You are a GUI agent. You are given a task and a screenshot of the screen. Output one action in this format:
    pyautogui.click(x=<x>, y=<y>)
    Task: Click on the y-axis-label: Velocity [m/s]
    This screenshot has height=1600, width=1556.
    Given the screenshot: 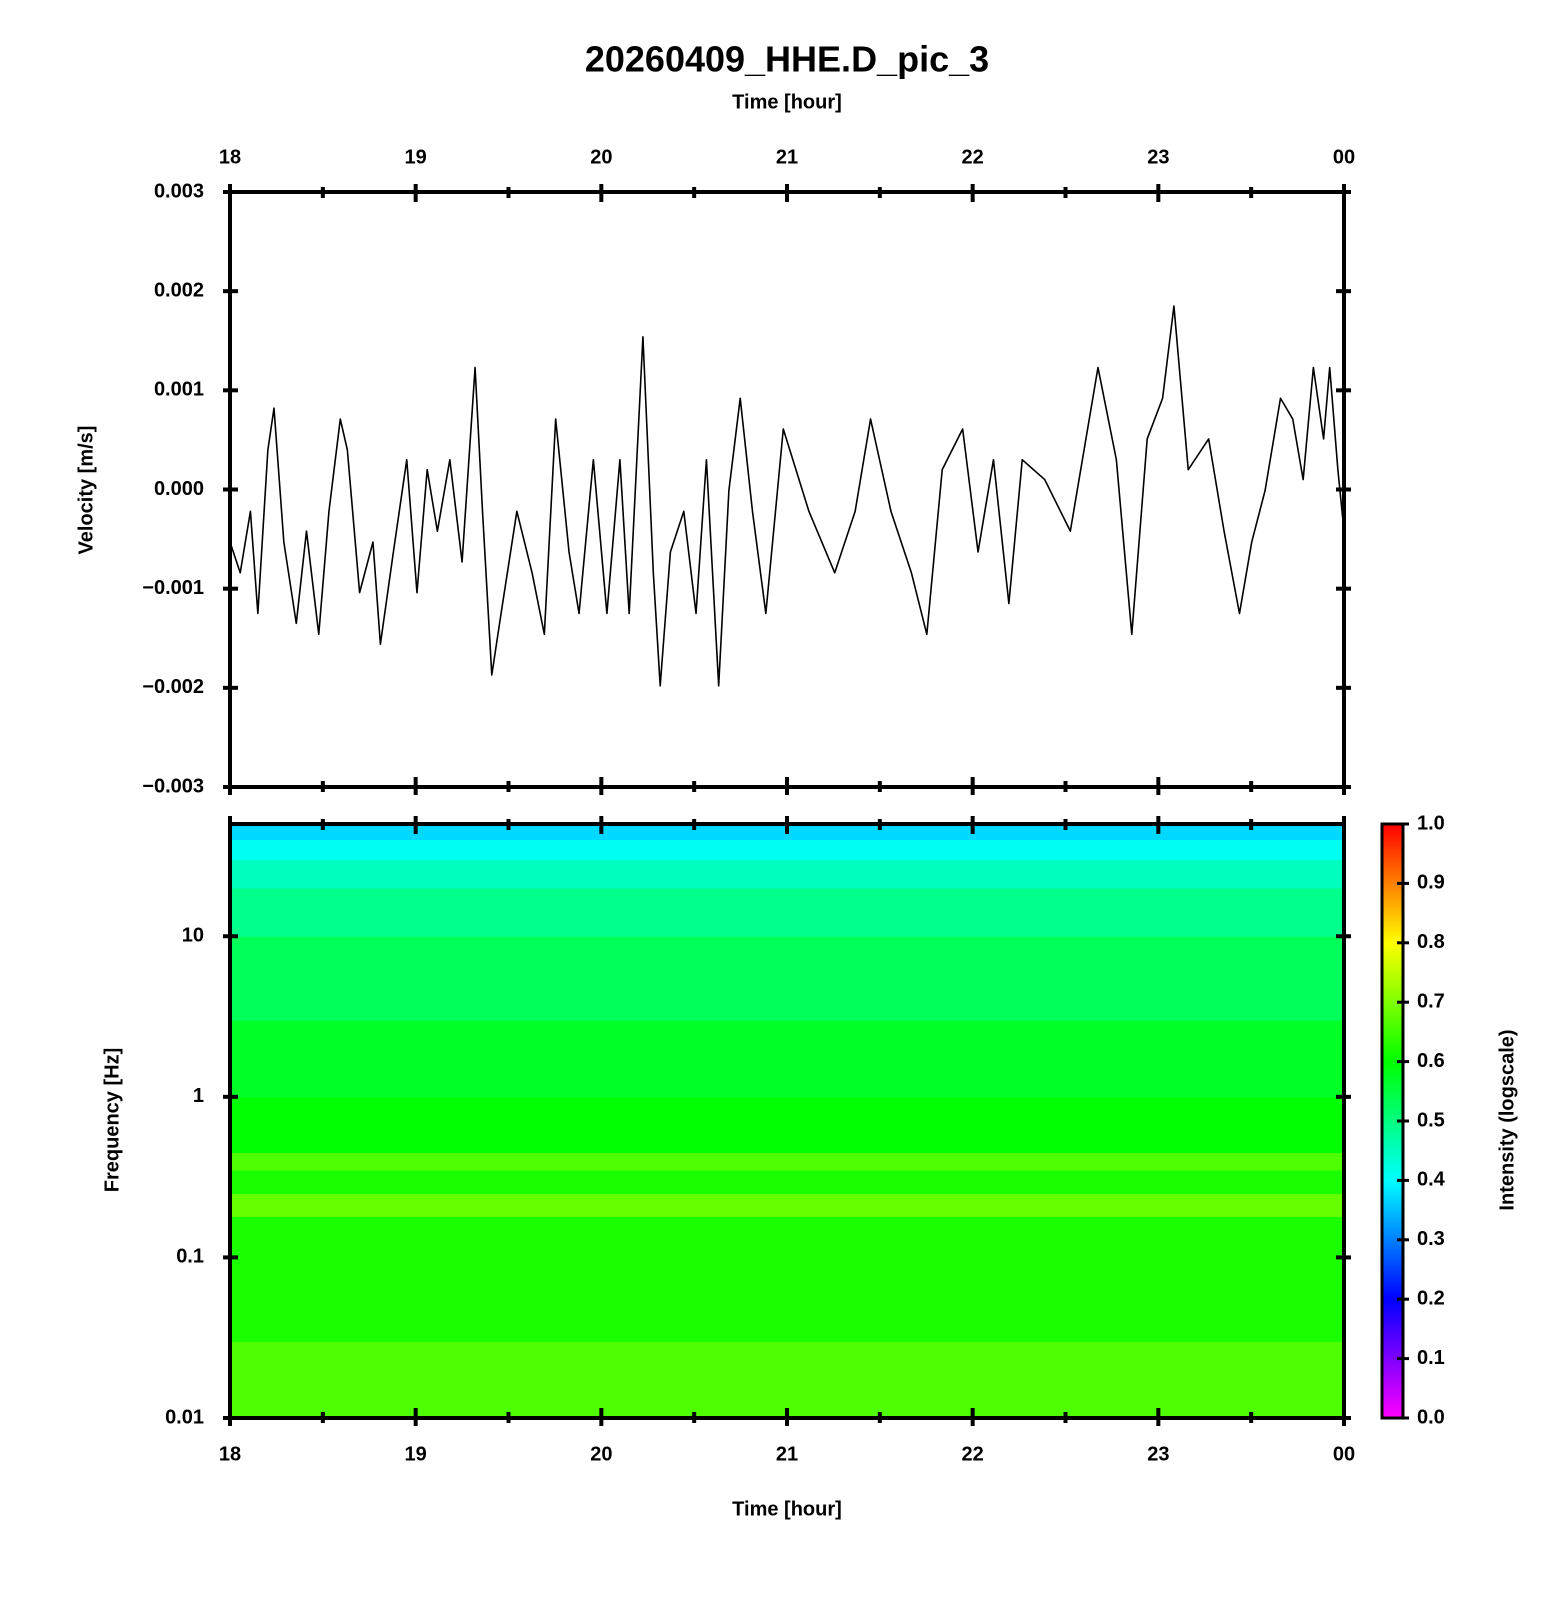 What is the action you would take?
    pyautogui.click(x=86, y=490)
    